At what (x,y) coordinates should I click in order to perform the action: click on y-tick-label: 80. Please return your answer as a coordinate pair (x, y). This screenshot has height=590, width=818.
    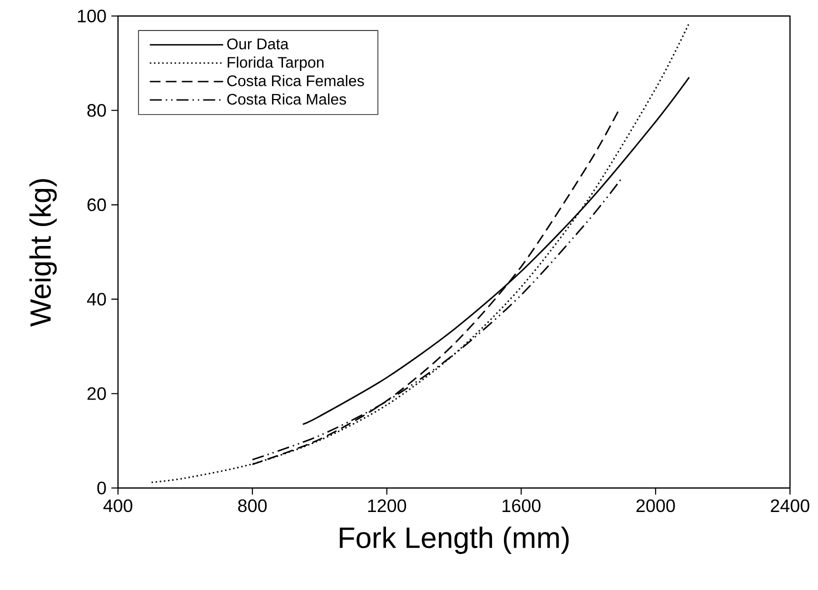
    Looking at the image, I should click on (96, 110).